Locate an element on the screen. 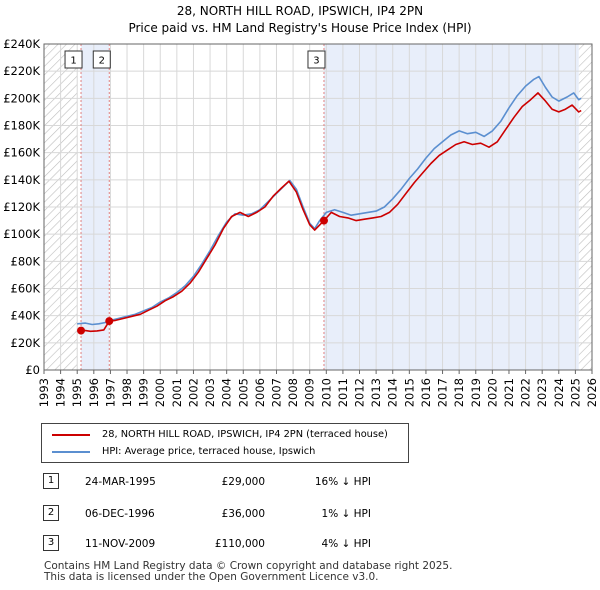  y-tick-label: £140K is located at coordinates (21, 180).